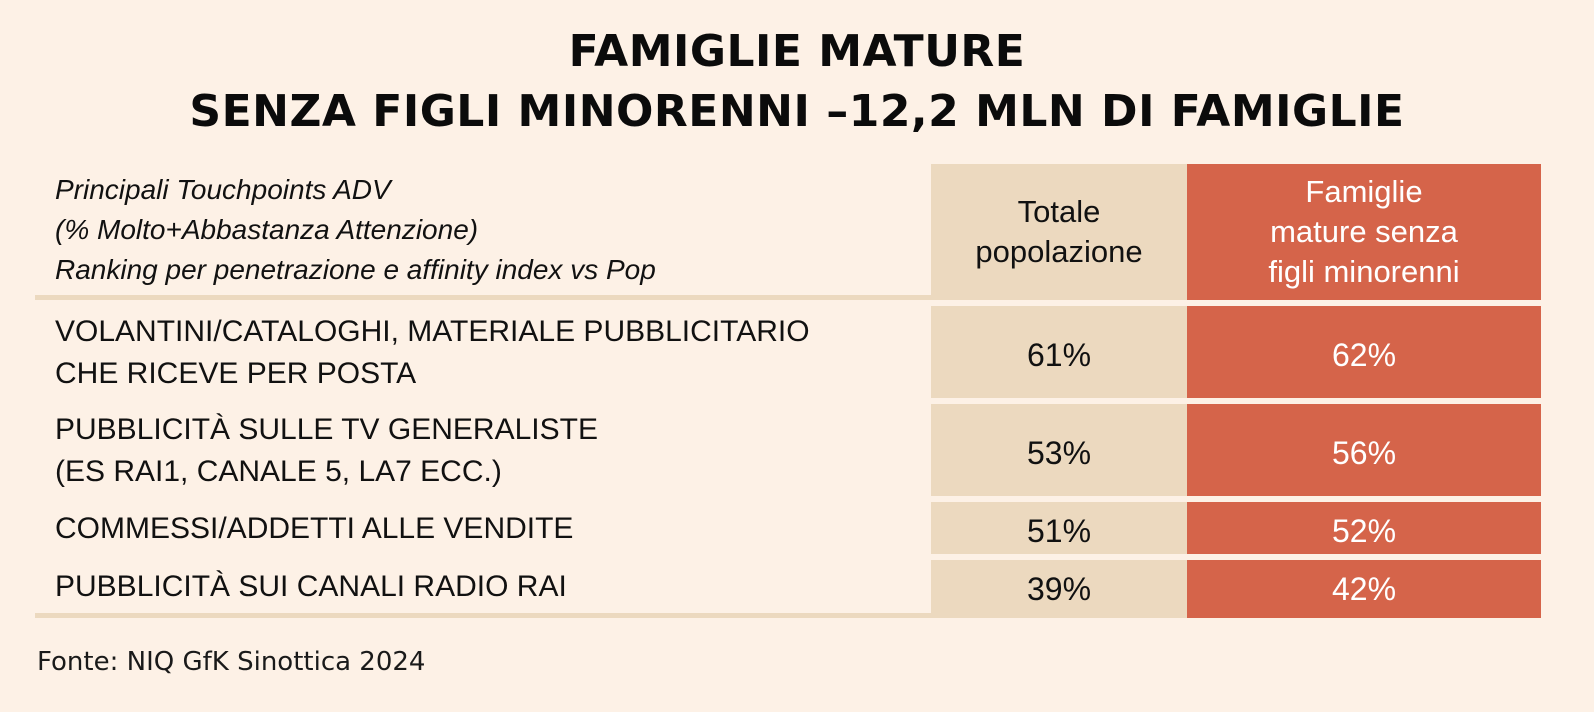 Image resolution: width=1594 pixels, height=712 pixels. I want to click on row-label: PUBBLICITÀ SUI CANALI RADIO RAI, so click(483, 589).